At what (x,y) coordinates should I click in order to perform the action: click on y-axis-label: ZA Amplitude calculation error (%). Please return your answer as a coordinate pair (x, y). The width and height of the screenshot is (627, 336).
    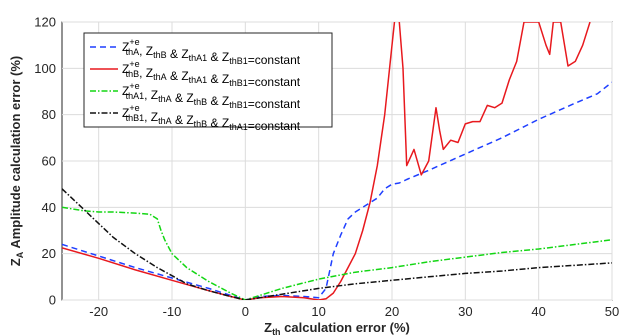
    Looking at the image, I should click on (16, 161).